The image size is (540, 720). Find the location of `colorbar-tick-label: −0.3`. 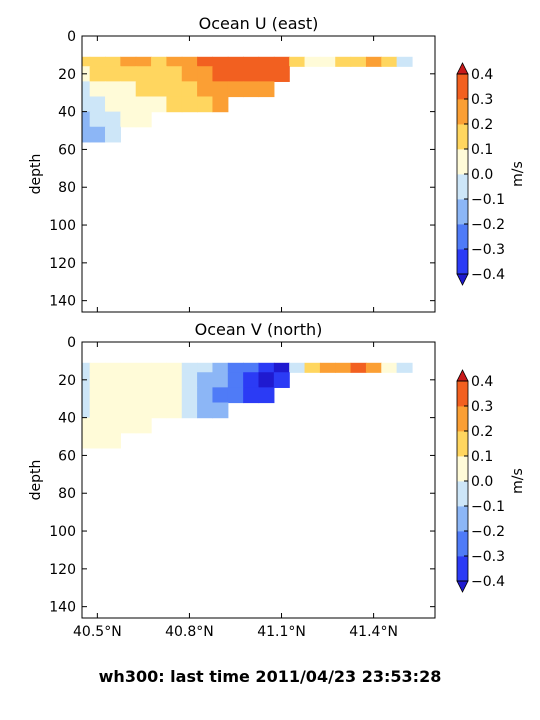

colorbar-tick-label: −0.3 is located at coordinates (488, 557).